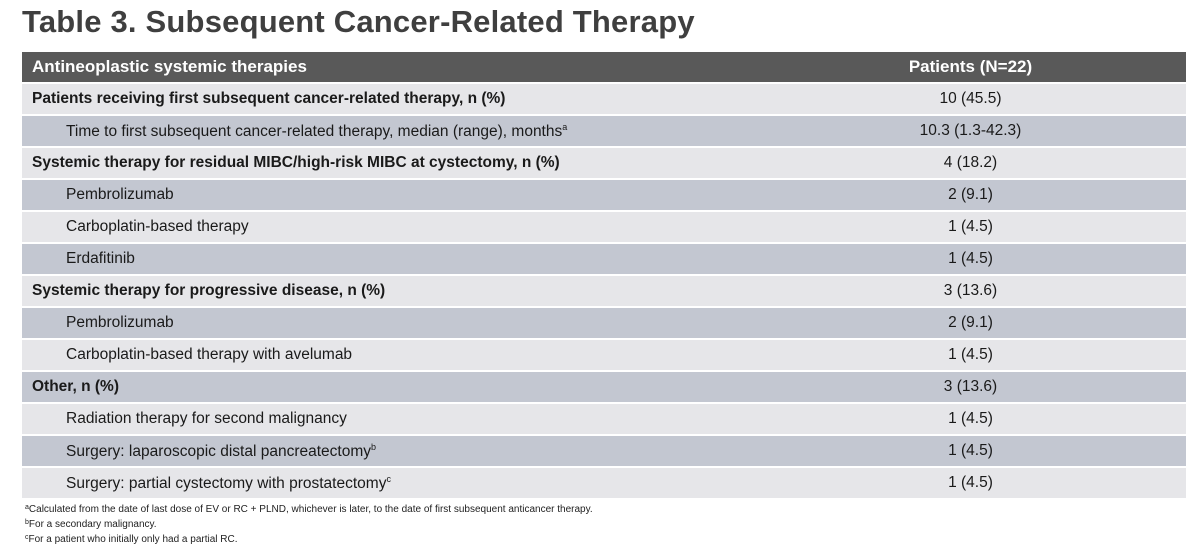  Describe the element at coordinates (388, 259) in the screenshot. I see `row-label: Erdafitinib` at that location.